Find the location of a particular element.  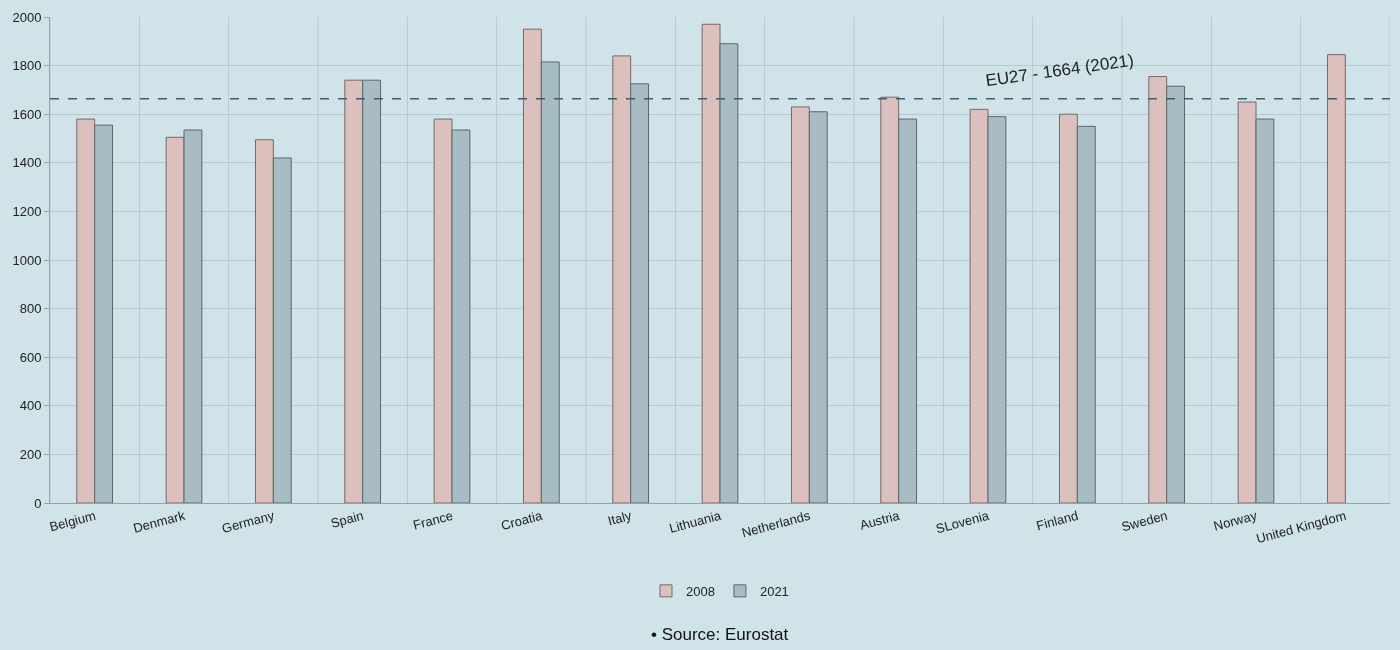

y-tick-label: 1200 is located at coordinates (27, 211).